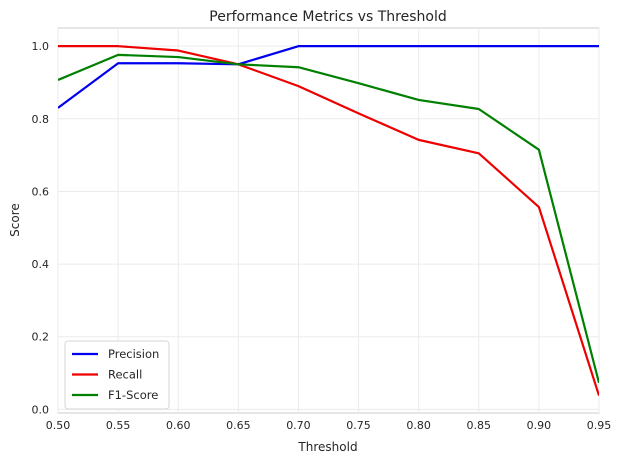  I want to click on y-tick-label: 0.0, so click(41, 409).